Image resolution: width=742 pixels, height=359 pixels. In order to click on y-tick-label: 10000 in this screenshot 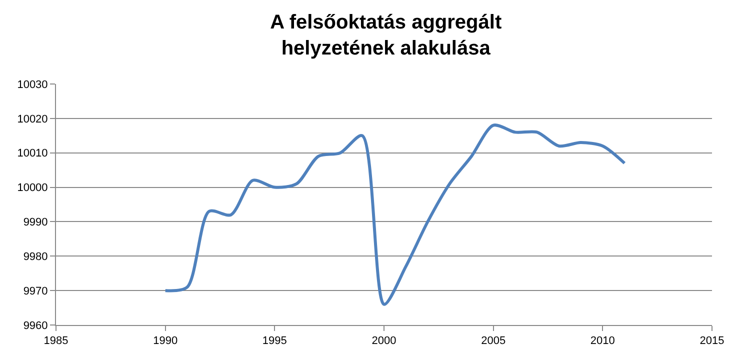, I will do `click(32, 188)`.